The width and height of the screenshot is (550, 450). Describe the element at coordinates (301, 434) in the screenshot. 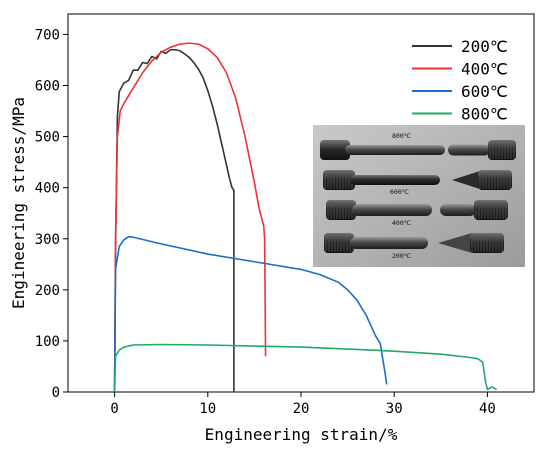

I see `x-axis-label: Engineering strain/%` at that location.